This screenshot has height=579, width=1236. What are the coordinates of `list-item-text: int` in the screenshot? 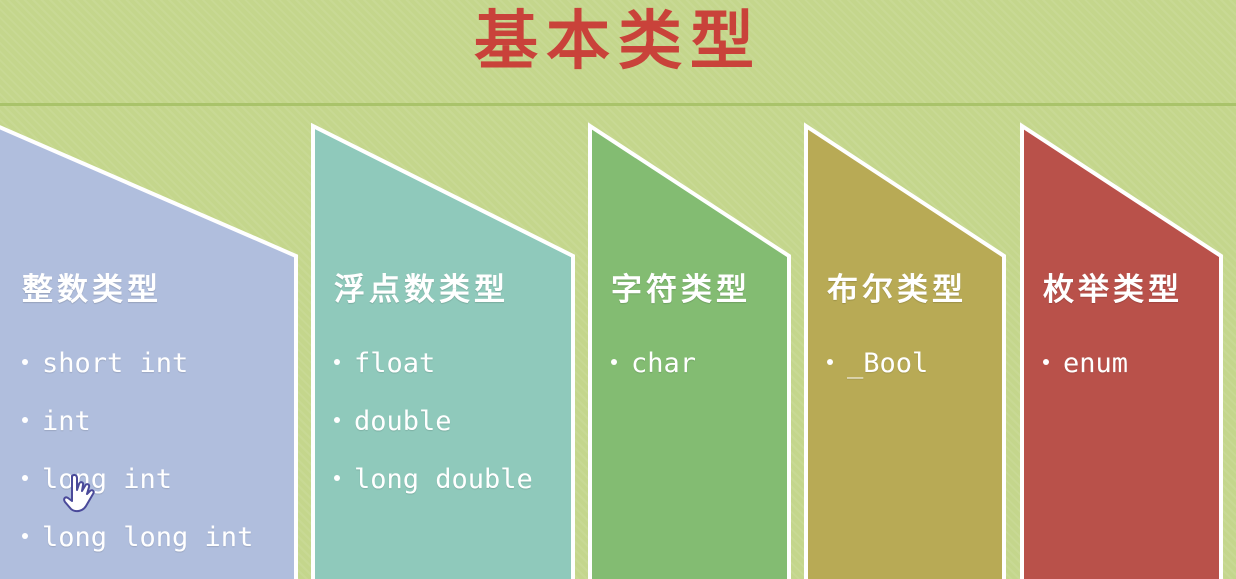 It's located at (66, 421).